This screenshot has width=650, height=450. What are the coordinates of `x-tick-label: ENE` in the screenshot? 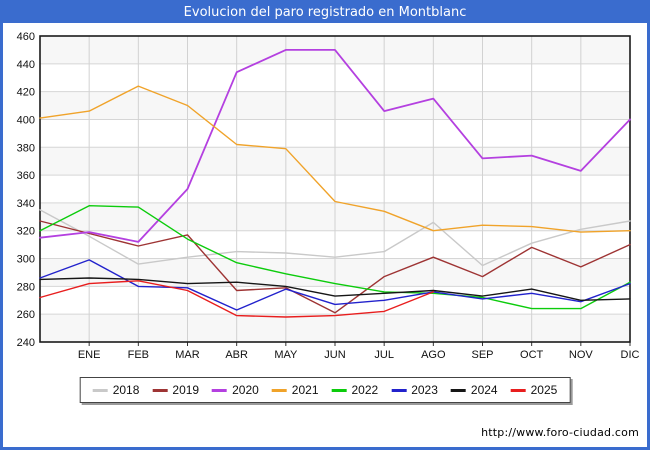 It's located at (89, 355).